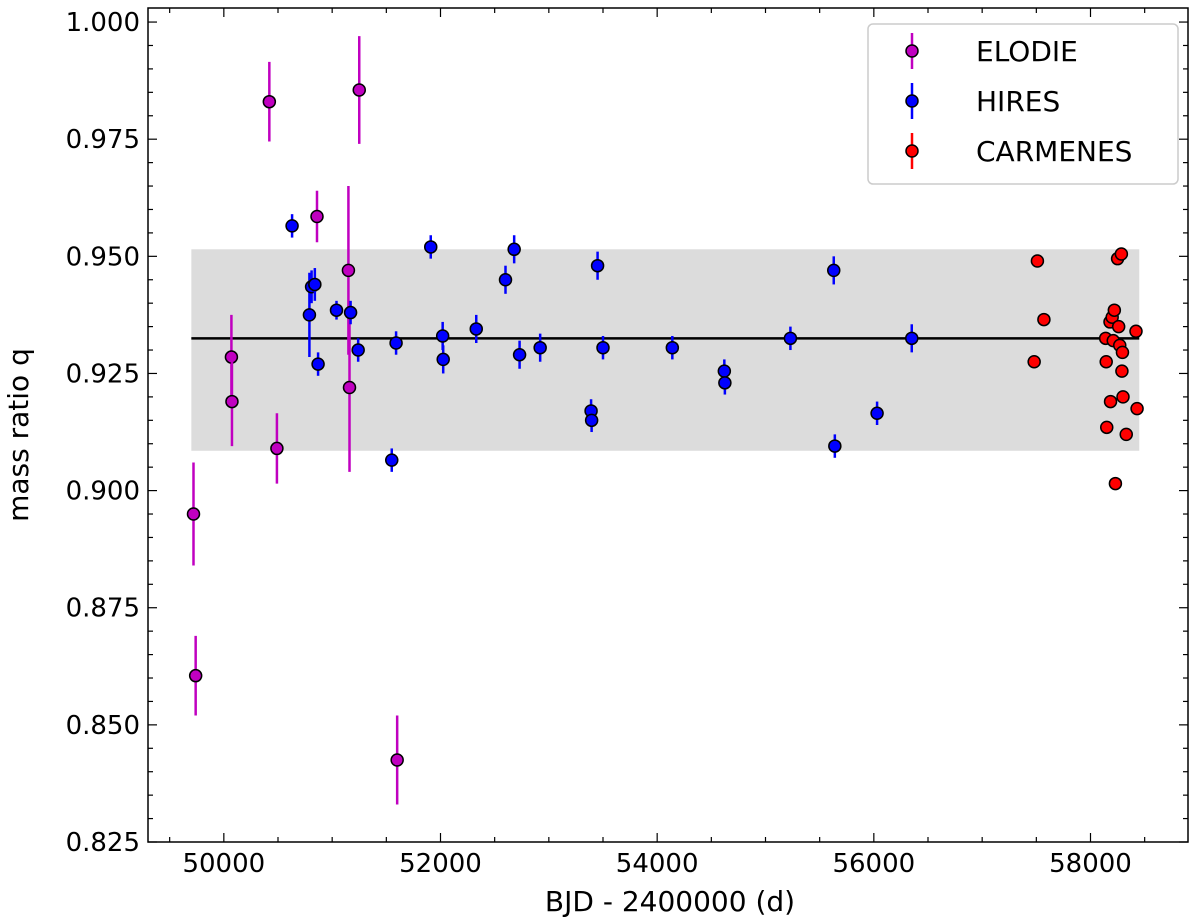 The height and width of the screenshot is (921, 1200). Describe the element at coordinates (103, 726) in the screenshot. I see `y-tick-label: 0.850` at that location.